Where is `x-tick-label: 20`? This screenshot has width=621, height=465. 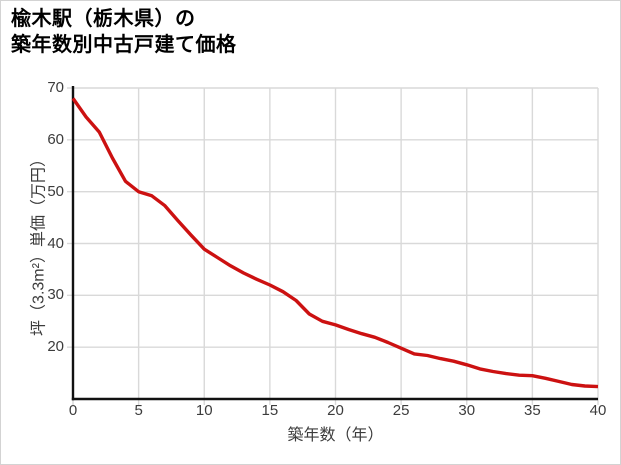 x-tick-label: 20 is located at coordinates (335, 410).